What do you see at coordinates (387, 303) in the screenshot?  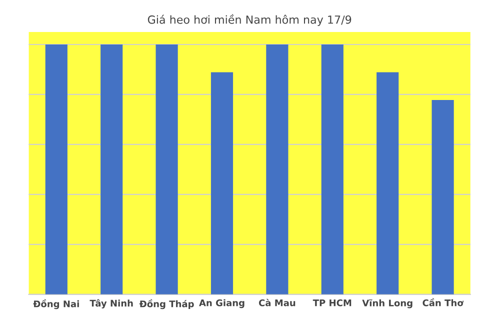 I see `x-tick-label: Vĩnh Long` at bounding box center [387, 303].